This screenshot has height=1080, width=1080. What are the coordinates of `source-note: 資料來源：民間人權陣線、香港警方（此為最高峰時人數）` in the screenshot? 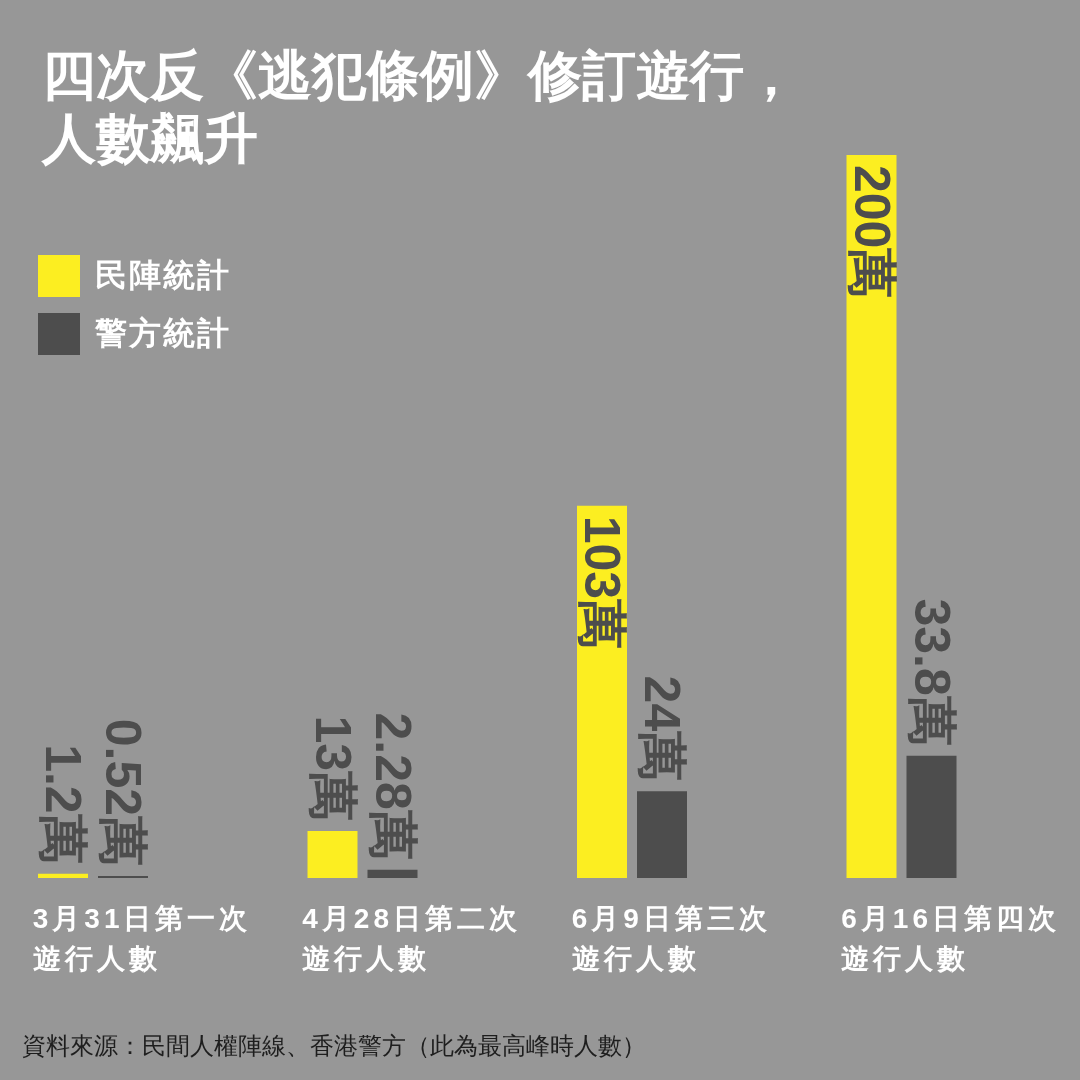 It's located at (334, 1046).